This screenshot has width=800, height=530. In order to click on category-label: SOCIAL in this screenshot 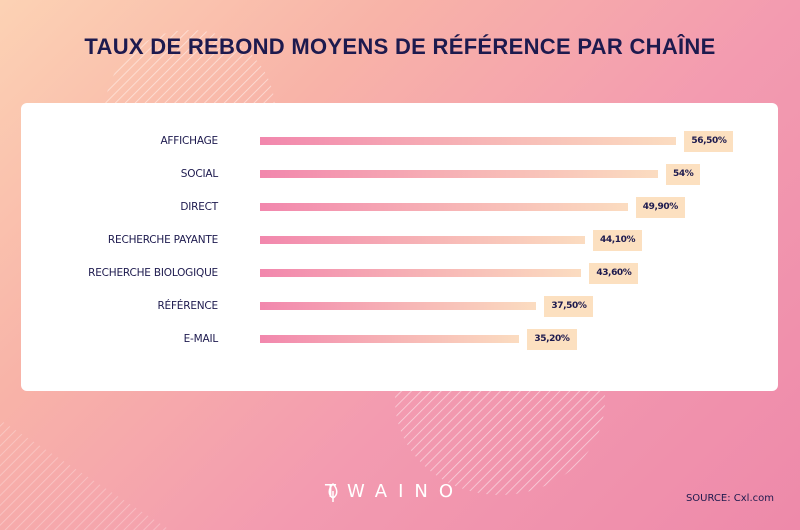, I will do `click(199, 174)`.